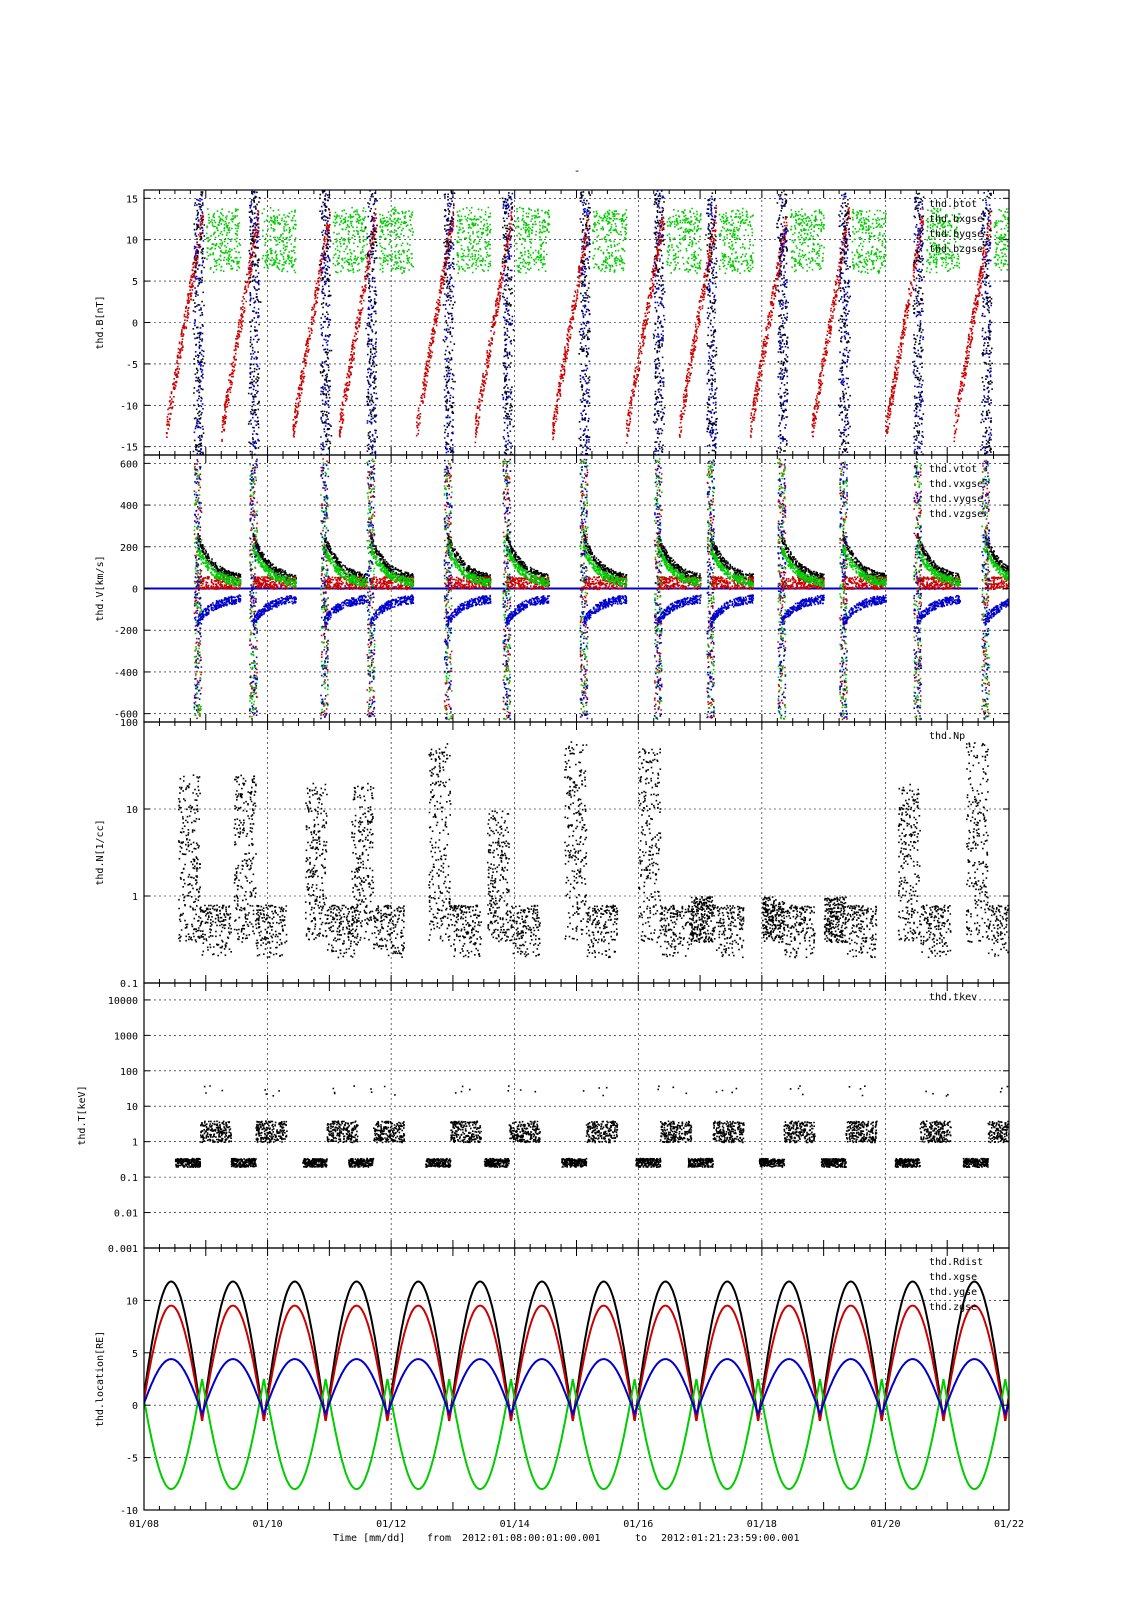 This screenshot has height=1604, width=1131. Describe the element at coordinates (123, 1001) in the screenshot. I see `ytick-label: 10000` at that location.